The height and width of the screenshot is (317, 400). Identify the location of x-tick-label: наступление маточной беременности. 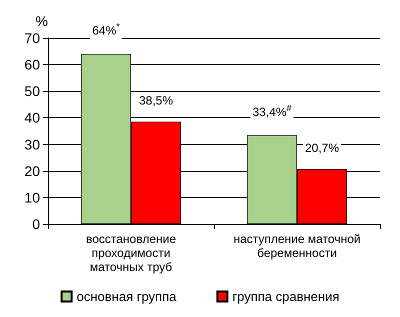
(297, 246).